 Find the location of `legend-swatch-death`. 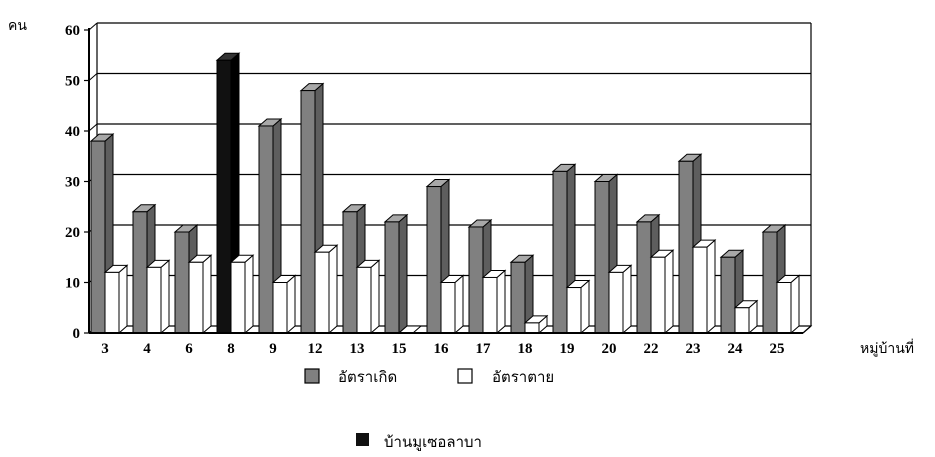

legend-swatch-death is located at coordinates (465, 376).